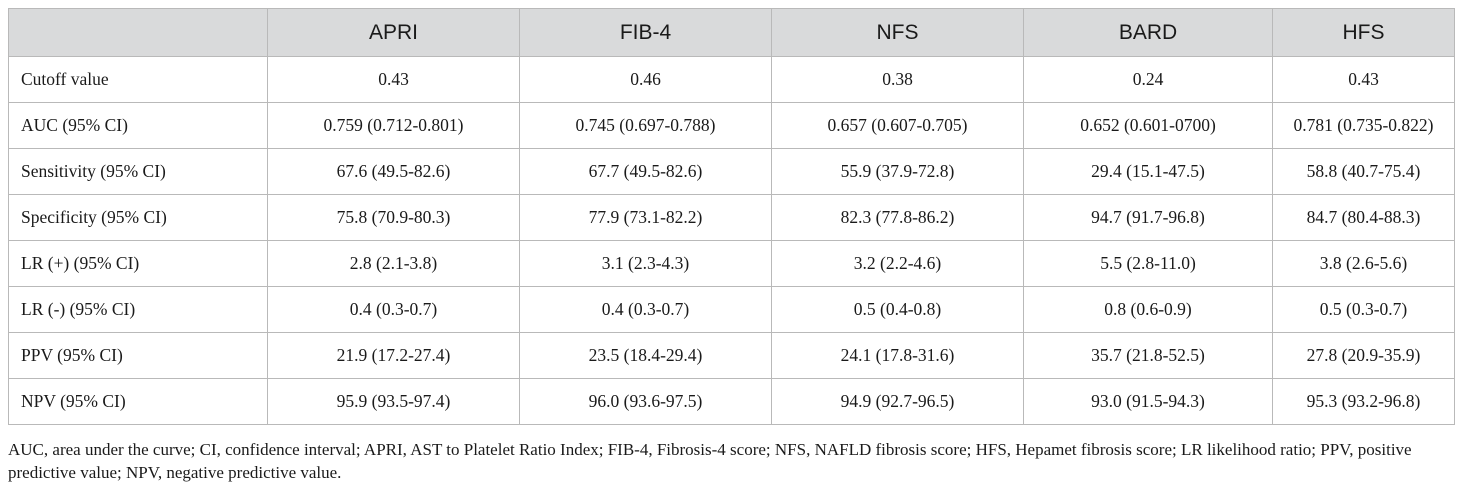 This screenshot has height=494, width=1460. What do you see at coordinates (1148, 401) in the screenshot?
I see `table-cell: 93.0 (91.5-94.3)` at bounding box center [1148, 401].